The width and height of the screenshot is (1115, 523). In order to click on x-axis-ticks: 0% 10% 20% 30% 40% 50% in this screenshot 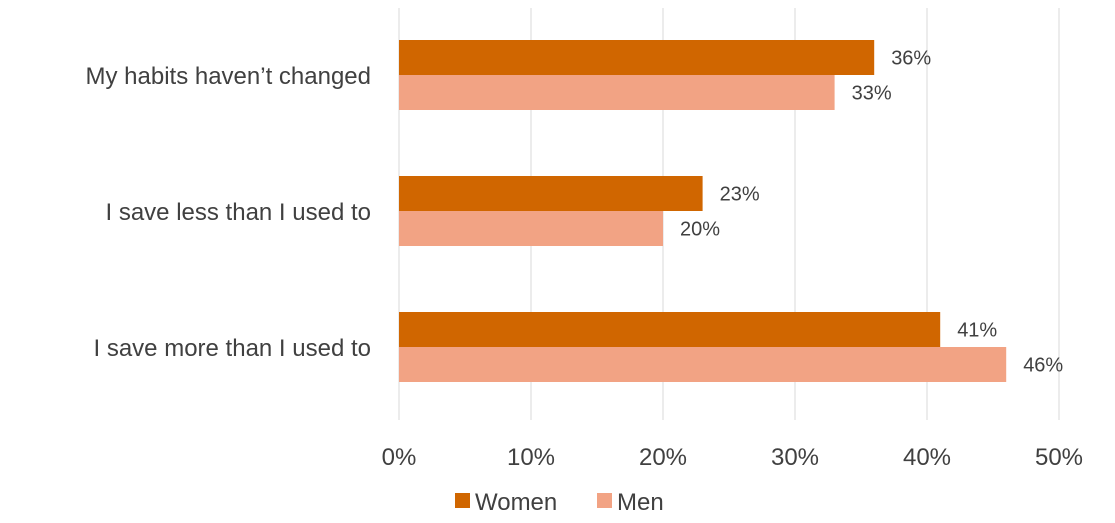, I will do `click(732, 457)`.